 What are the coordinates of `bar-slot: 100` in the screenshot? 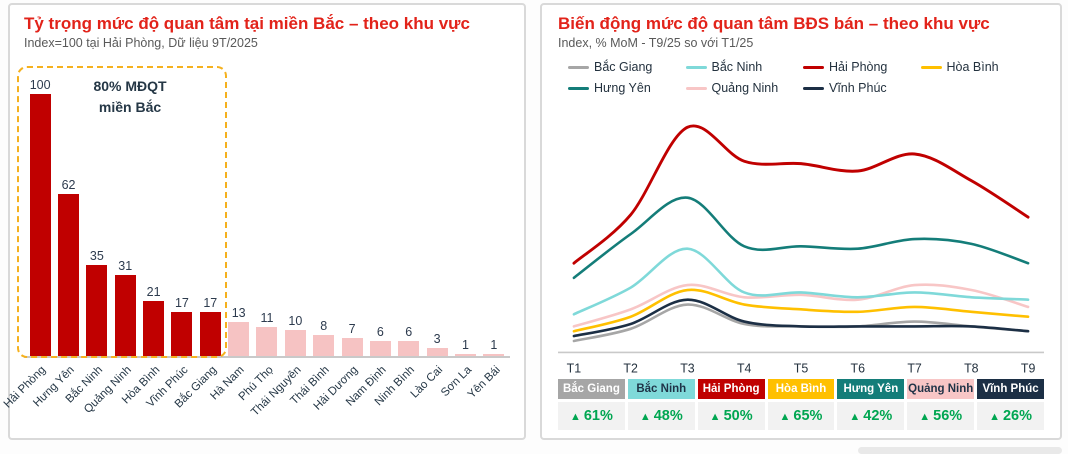 It's located at (40, 211).